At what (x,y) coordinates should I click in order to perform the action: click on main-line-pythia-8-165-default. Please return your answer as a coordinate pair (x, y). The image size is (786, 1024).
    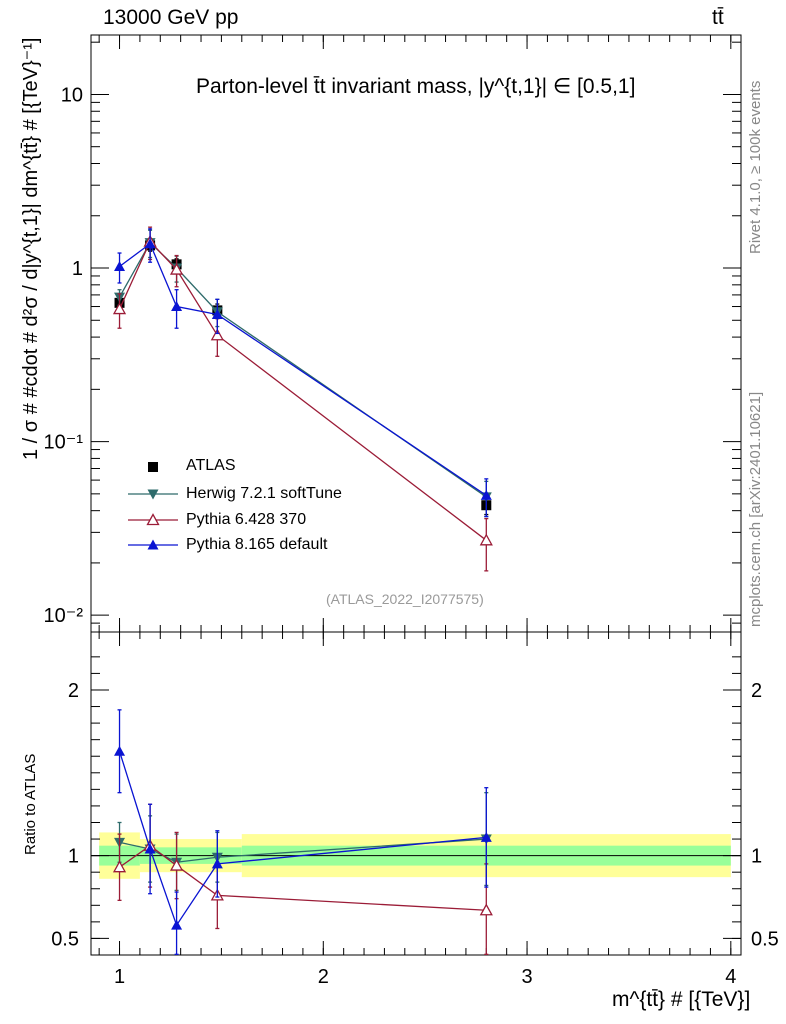
    Looking at the image, I should click on (303, 369).